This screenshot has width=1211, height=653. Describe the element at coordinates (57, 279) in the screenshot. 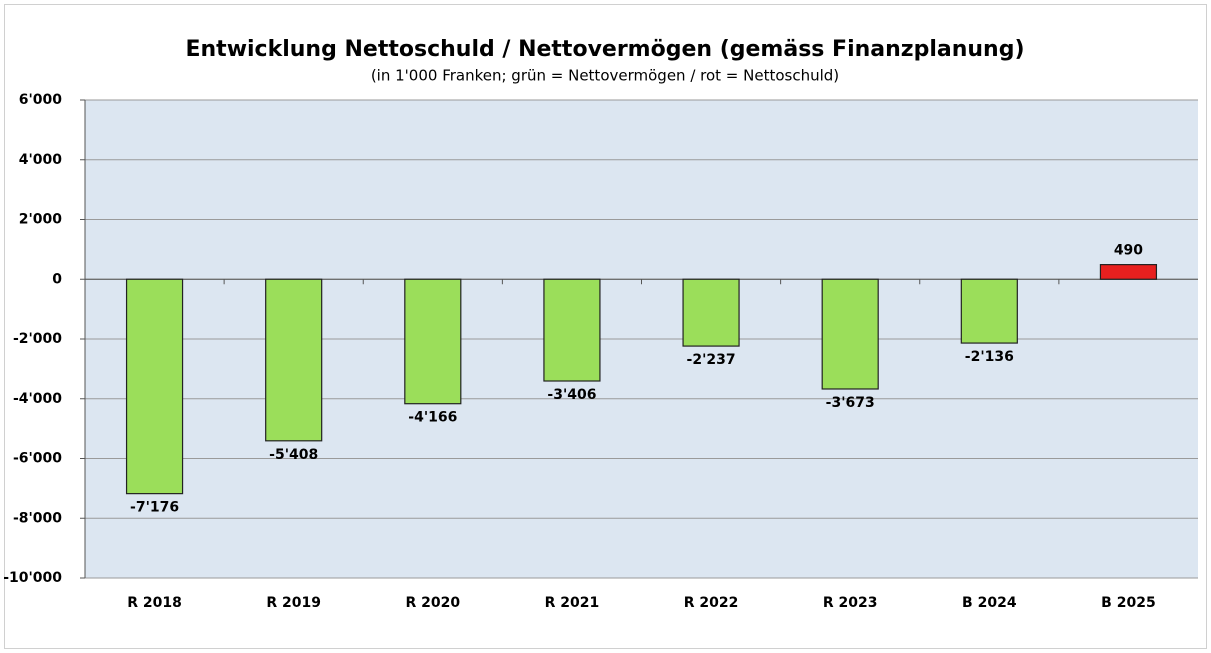

I see `y-tick-label: 0` at that location.